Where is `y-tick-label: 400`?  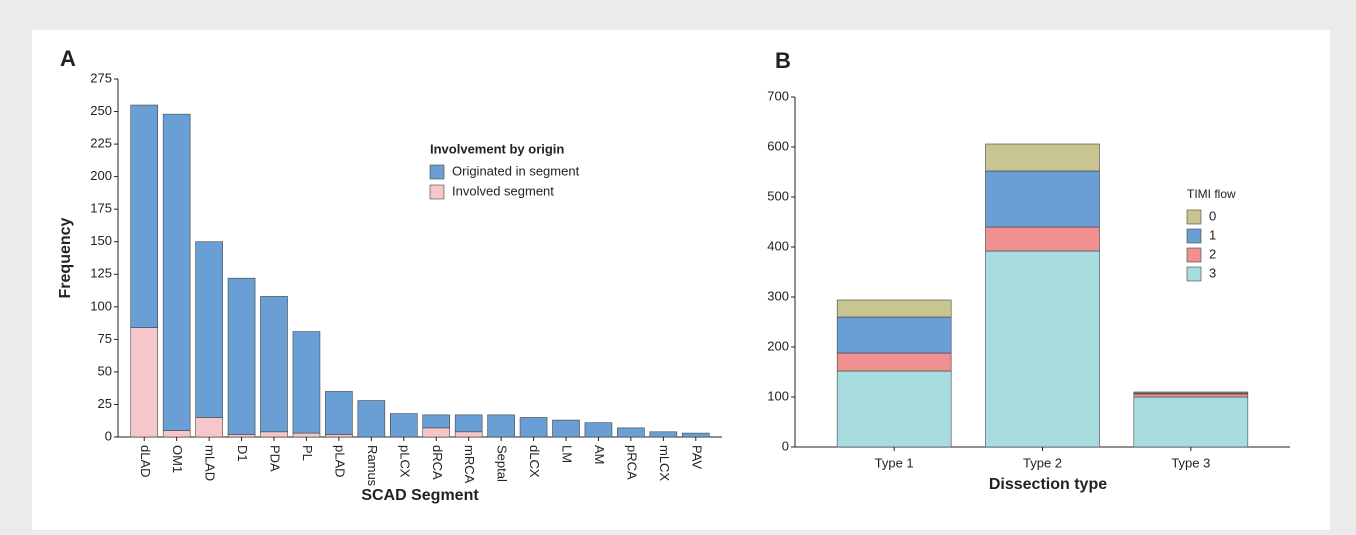 y-tick-label: 400 is located at coordinates (778, 245).